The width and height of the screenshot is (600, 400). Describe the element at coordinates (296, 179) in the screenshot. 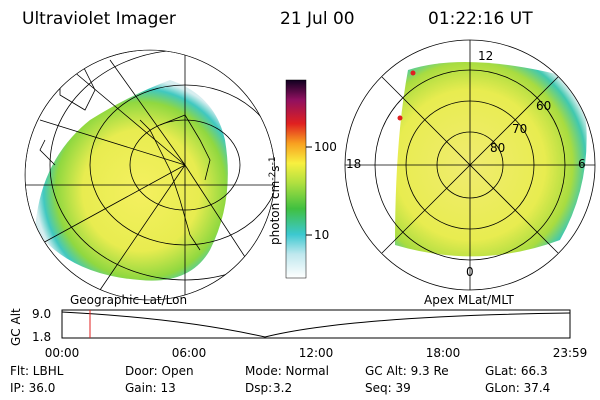

I see `colorbar` at that location.